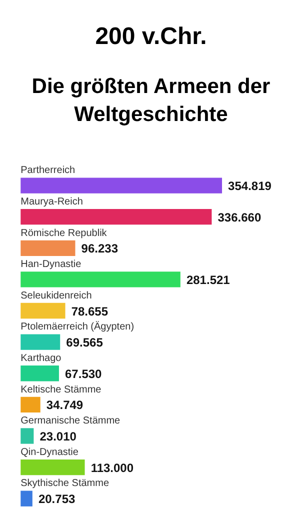  What do you see at coordinates (99, 249) in the screenshot?
I see `data-label: 96.233` at bounding box center [99, 249].